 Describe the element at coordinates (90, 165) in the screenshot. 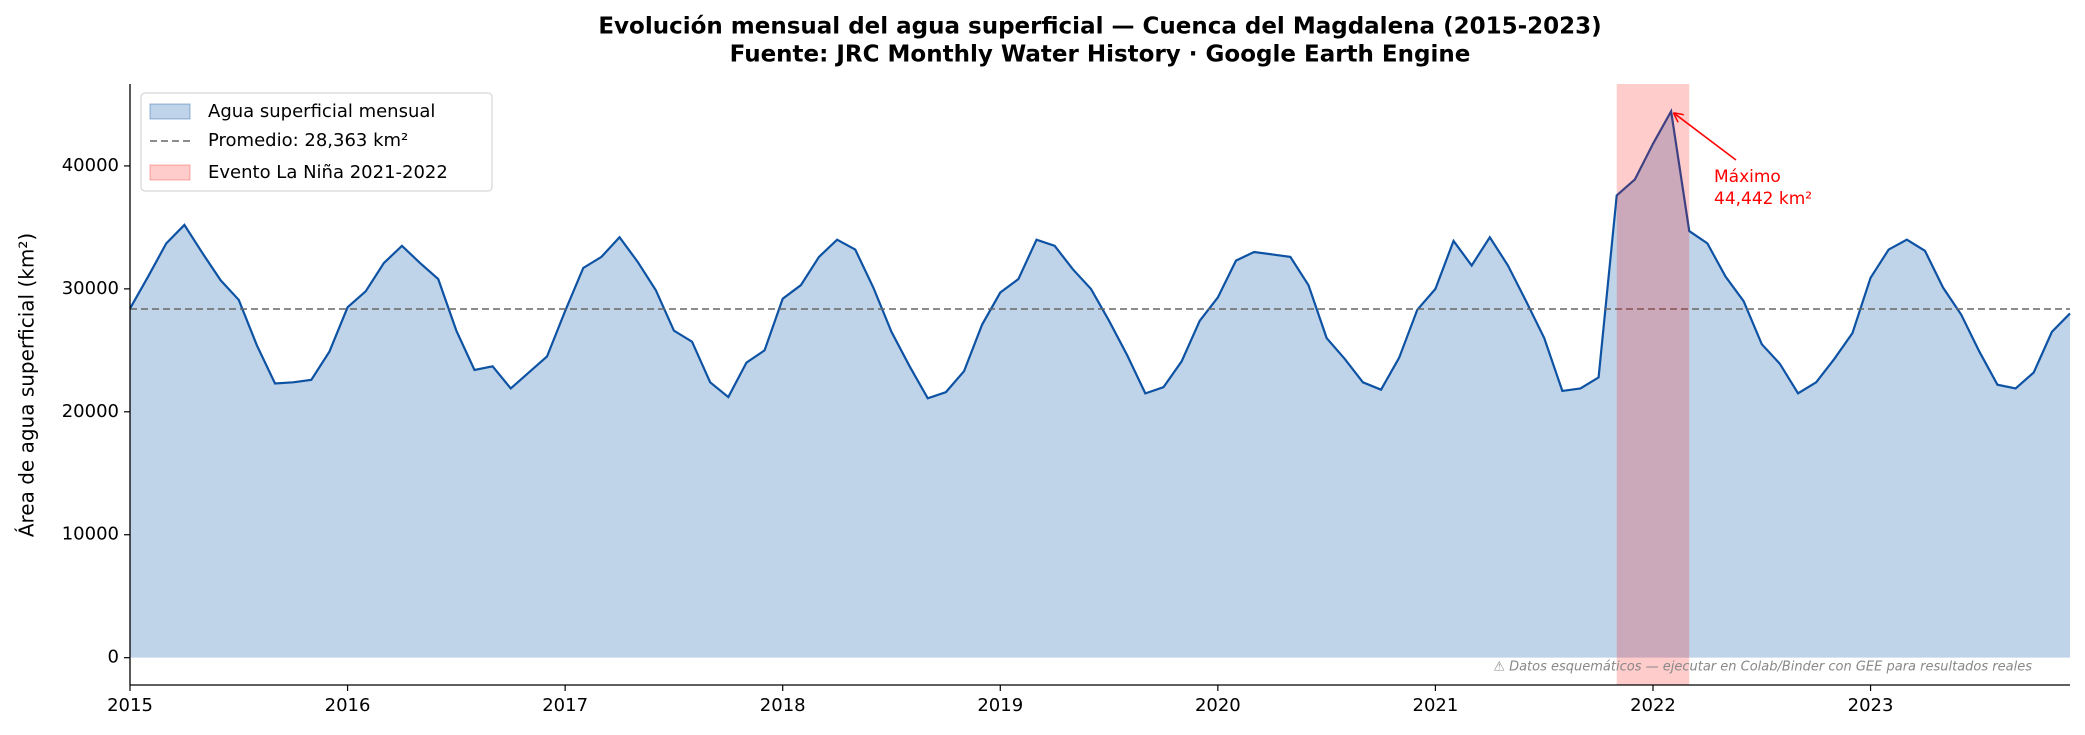

I see `y-tick-label: 40000` at that location.